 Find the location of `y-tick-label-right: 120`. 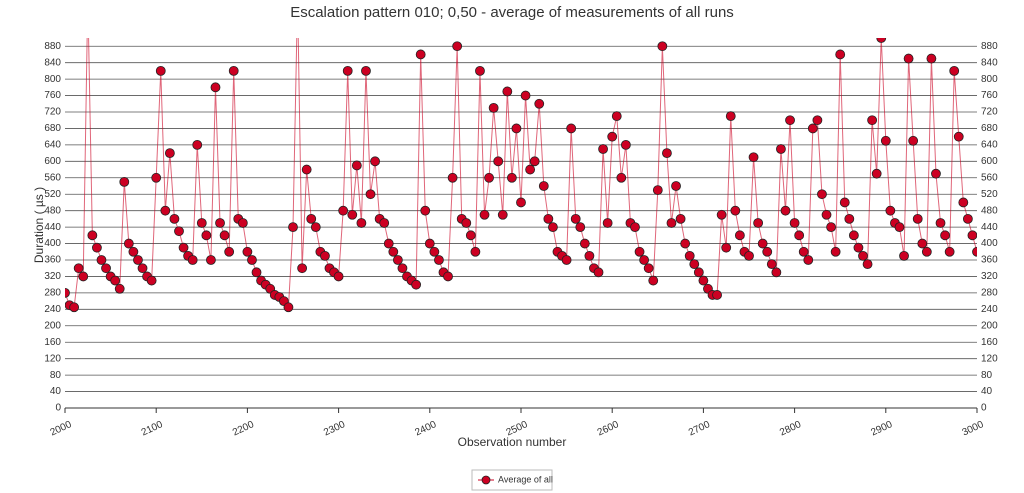

y-tick-label-right: 120 is located at coordinates (989, 358).